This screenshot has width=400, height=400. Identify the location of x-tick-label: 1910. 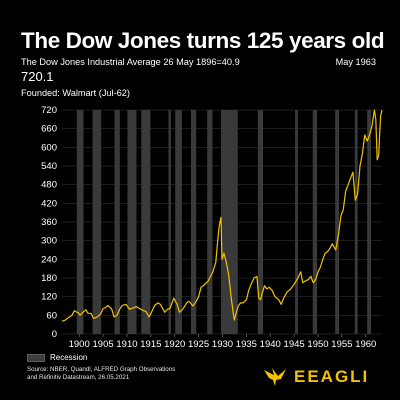
(126, 344).